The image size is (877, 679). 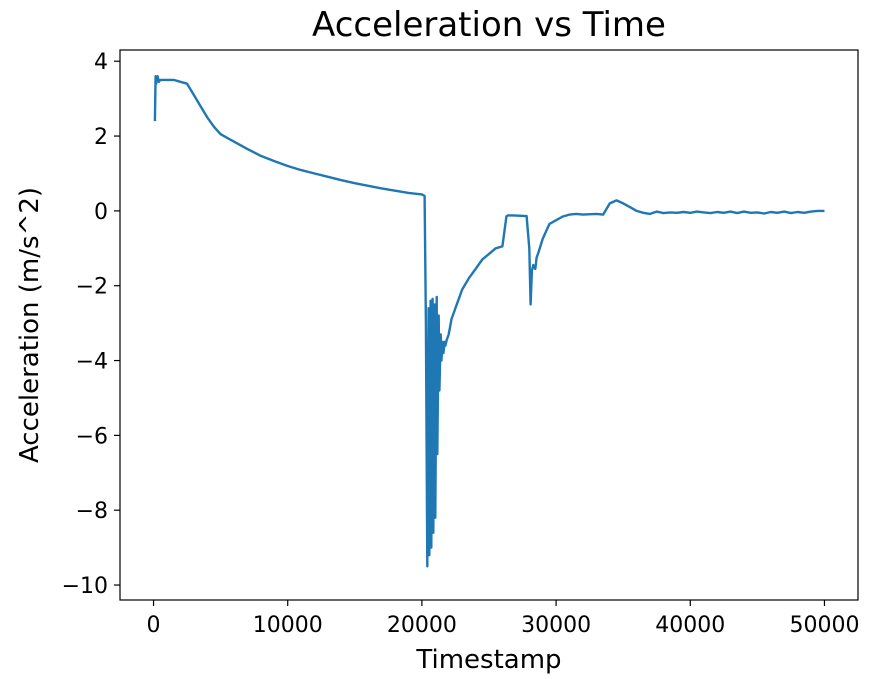 I want to click on y-axis: 4 2 0 −2 −4 −6 −8 −10, so click(x=91, y=324).